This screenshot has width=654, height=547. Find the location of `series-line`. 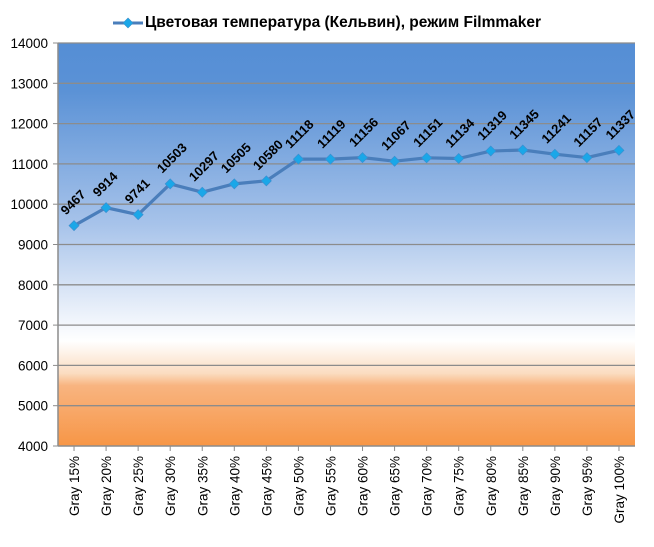

series-line is located at coordinates (346, 188).